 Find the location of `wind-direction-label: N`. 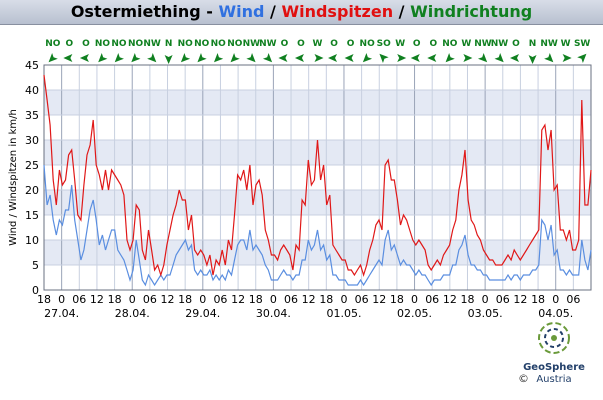

wind-direction-label: N is located at coordinates (533, 44).